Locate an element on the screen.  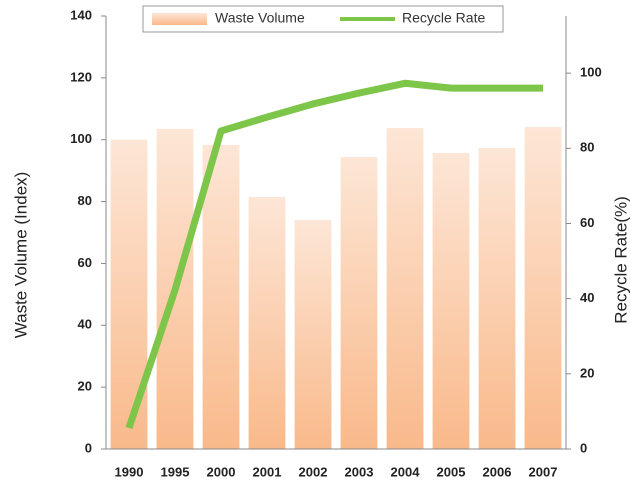
legend-label: Waste Volume is located at coordinates (260, 18).